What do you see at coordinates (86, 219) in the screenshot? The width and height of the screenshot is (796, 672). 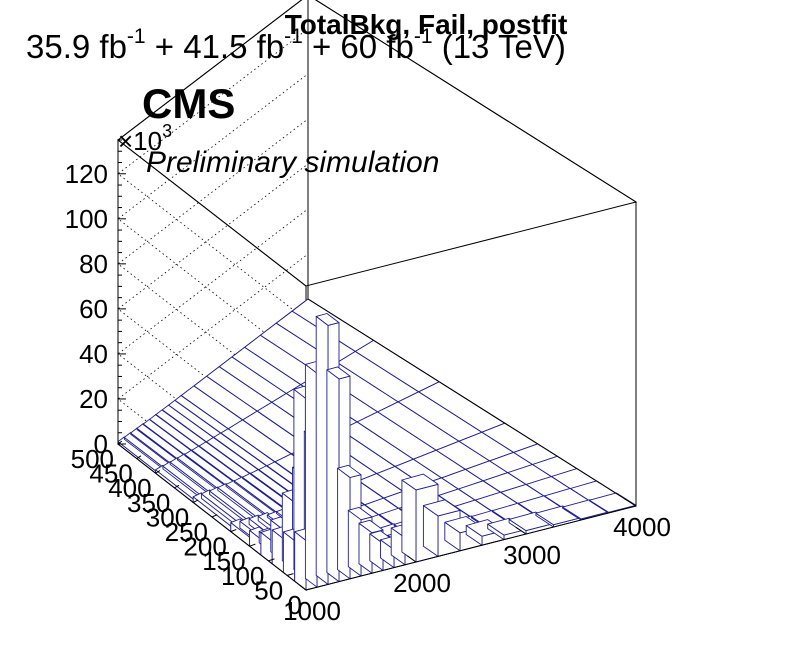 I see `z-tick-label: 100` at bounding box center [86, 219].